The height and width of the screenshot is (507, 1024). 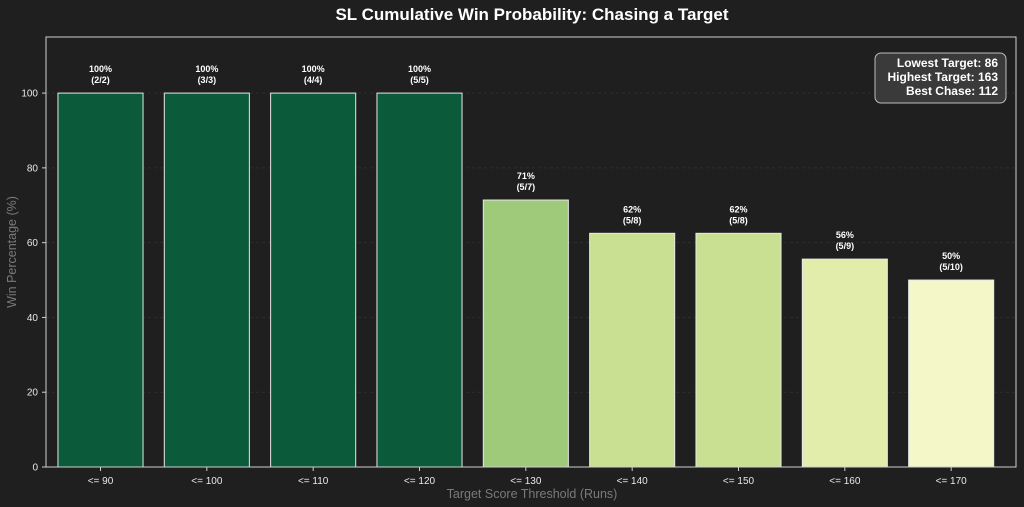 I want to click on x-tick-label: <= 120, so click(x=420, y=481).